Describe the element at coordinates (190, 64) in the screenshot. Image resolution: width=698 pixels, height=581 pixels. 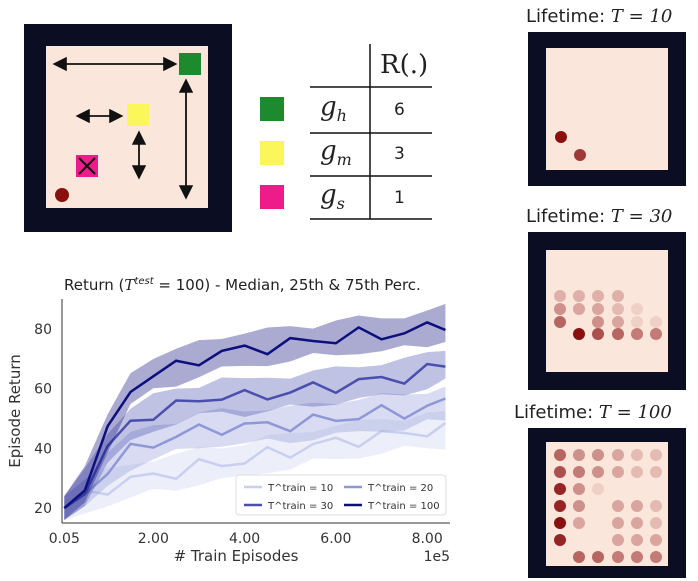
I see `high-goal-square` at that location.